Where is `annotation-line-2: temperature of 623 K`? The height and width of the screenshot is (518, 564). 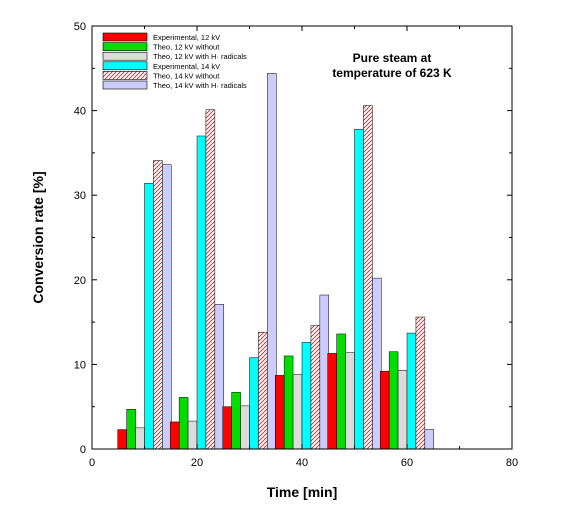
annotation-line-2: temperature of 623 K is located at coordinates (392, 73).